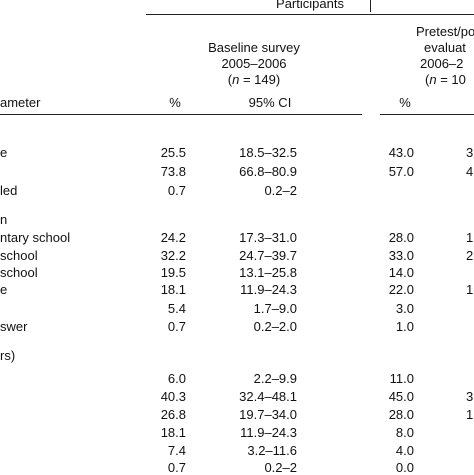 This screenshot has height=475, width=474. Describe the element at coordinates (173, 414) in the screenshot. I see `cell-pct: 26.8` at that location.